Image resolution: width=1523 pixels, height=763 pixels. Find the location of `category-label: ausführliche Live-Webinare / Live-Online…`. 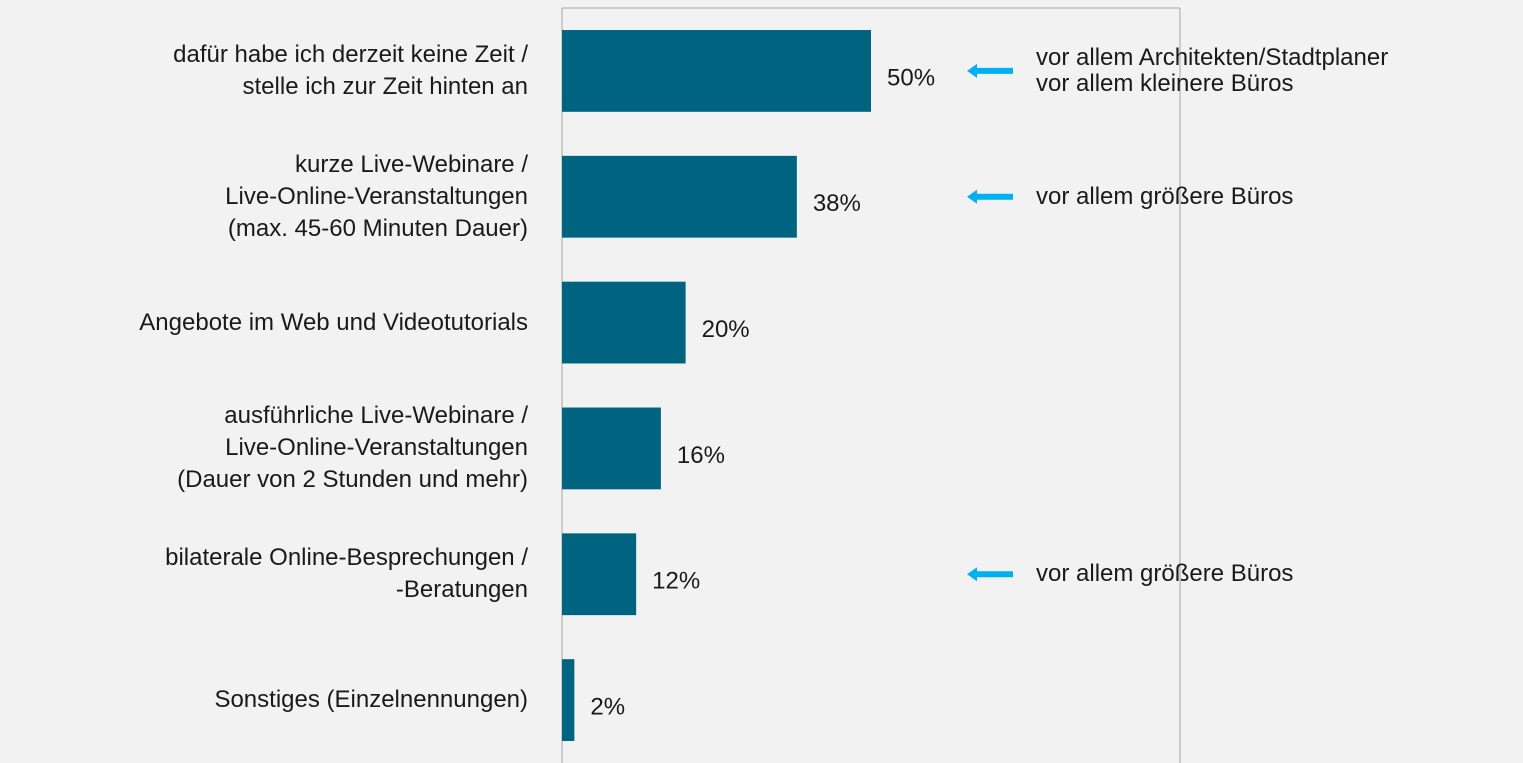

category-label: ausführliche Live-Webinare / Live-Online… is located at coordinates (352, 448).